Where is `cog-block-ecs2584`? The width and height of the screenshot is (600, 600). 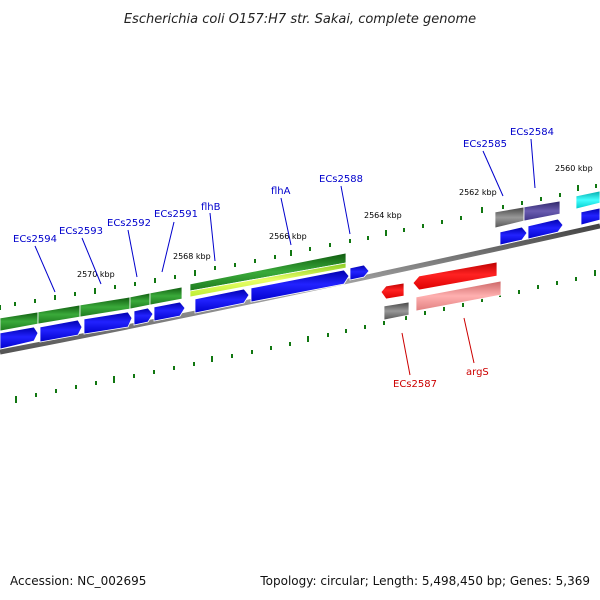
cog-block-ecs2584 is located at coordinates (542, 211).